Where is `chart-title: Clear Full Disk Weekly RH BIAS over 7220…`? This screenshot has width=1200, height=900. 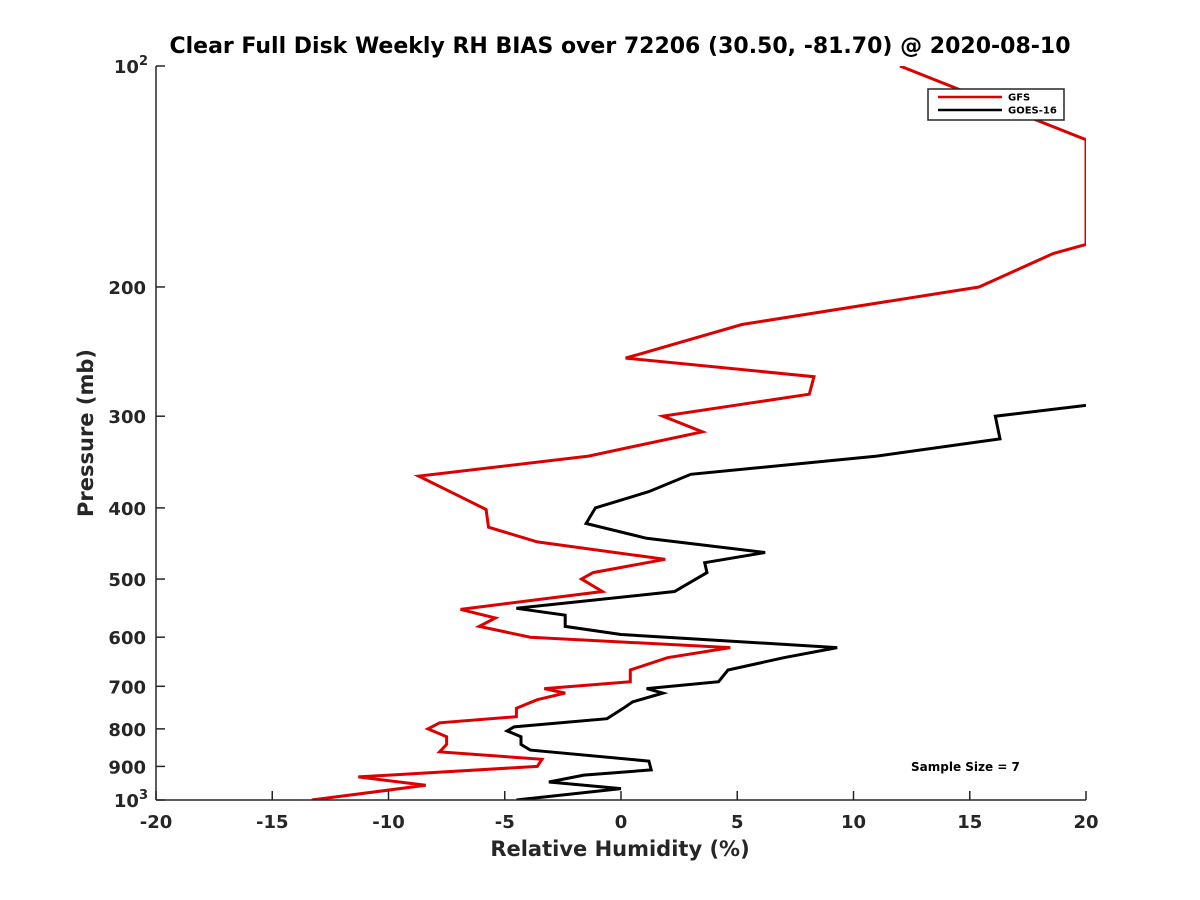 chart-title: Clear Full Disk Weekly RH BIAS over 7220… is located at coordinates (619, 46).